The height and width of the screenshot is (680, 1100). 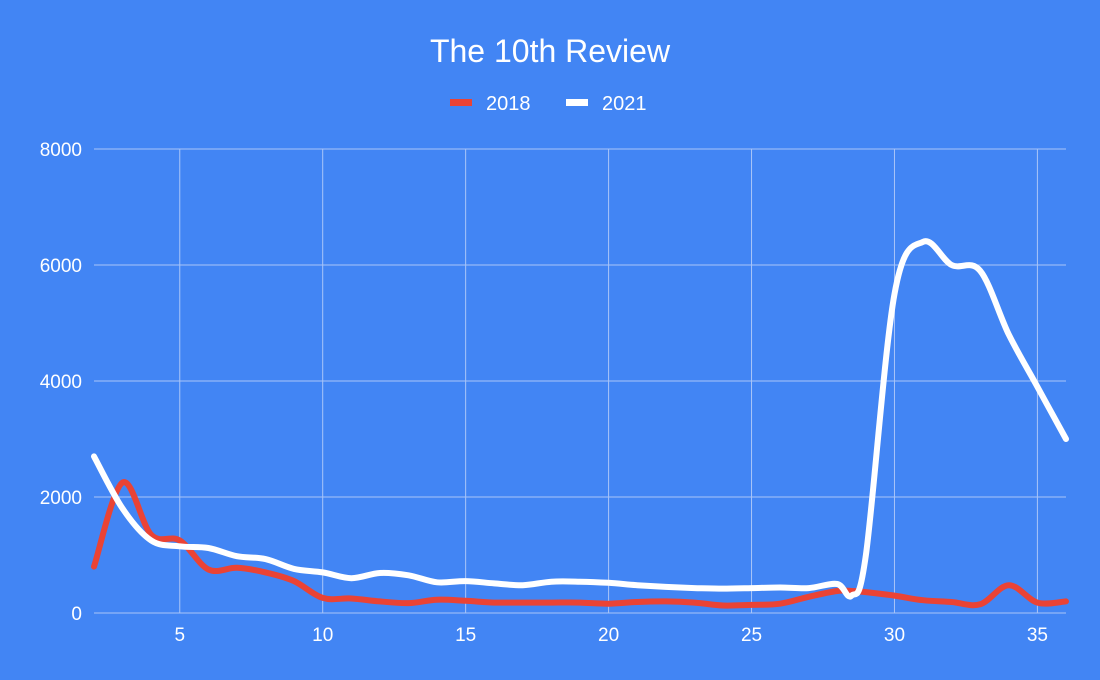 What do you see at coordinates (577, 102) in the screenshot?
I see `legend-swatch-2021` at bounding box center [577, 102].